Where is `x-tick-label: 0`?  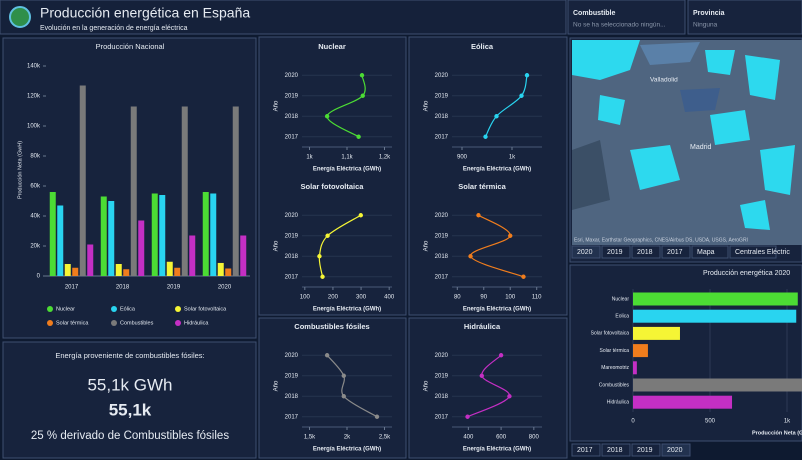
x-tick-label: 0 is located at coordinates (633, 422).